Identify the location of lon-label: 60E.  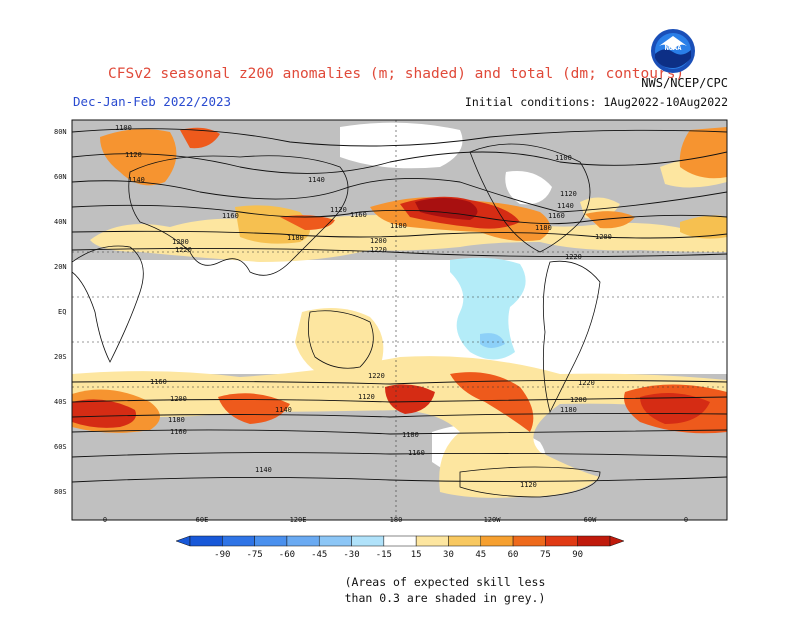
(202, 520).